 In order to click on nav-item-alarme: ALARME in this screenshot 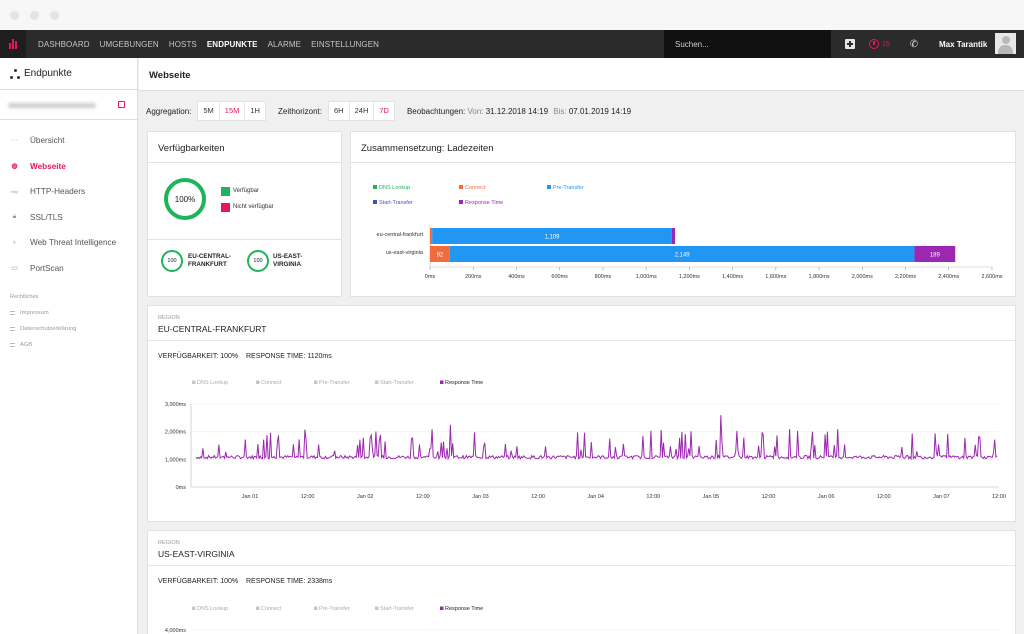, I will do `click(284, 44)`.